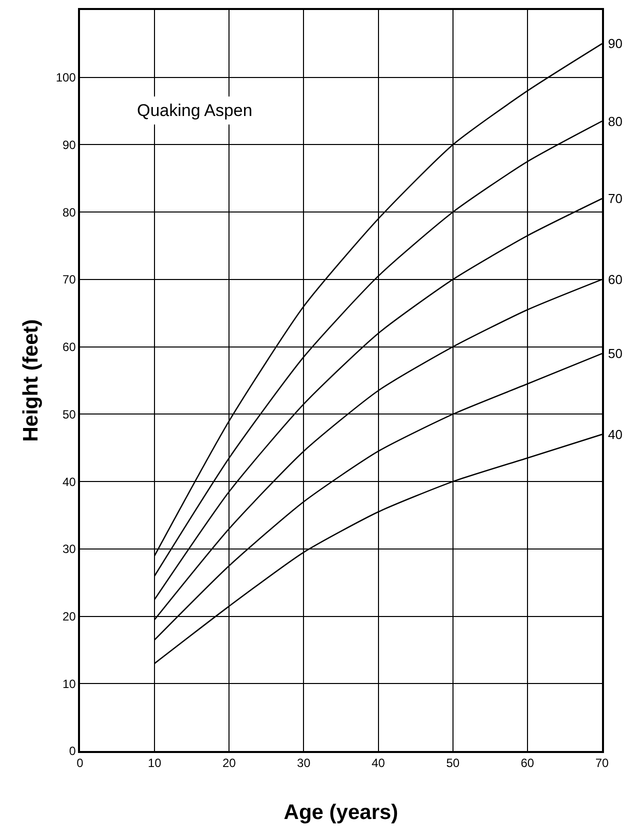  What do you see at coordinates (615, 353) in the screenshot?
I see `series-label: 50` at bounding box center [615, 353].